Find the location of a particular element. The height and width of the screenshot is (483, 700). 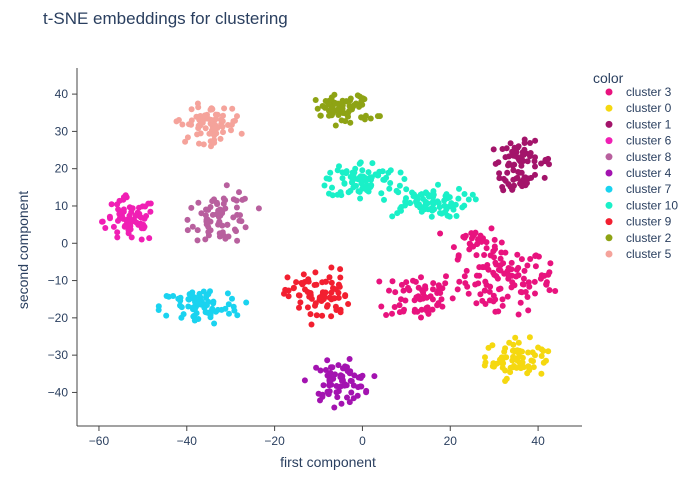

legend-item: cluster 7 is located at coordinates (638, 189).